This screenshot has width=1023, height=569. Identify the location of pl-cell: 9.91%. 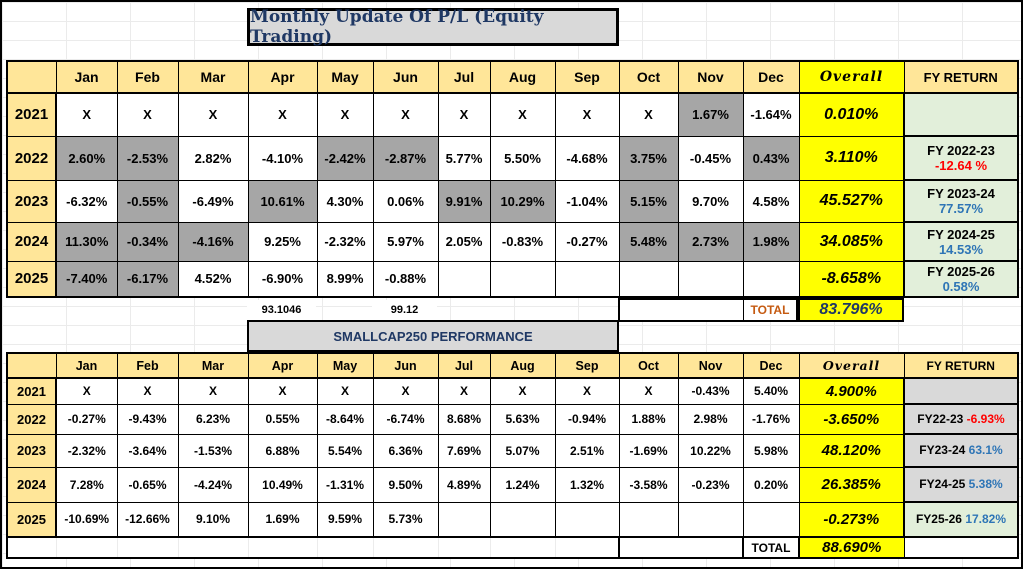
(464, 201).